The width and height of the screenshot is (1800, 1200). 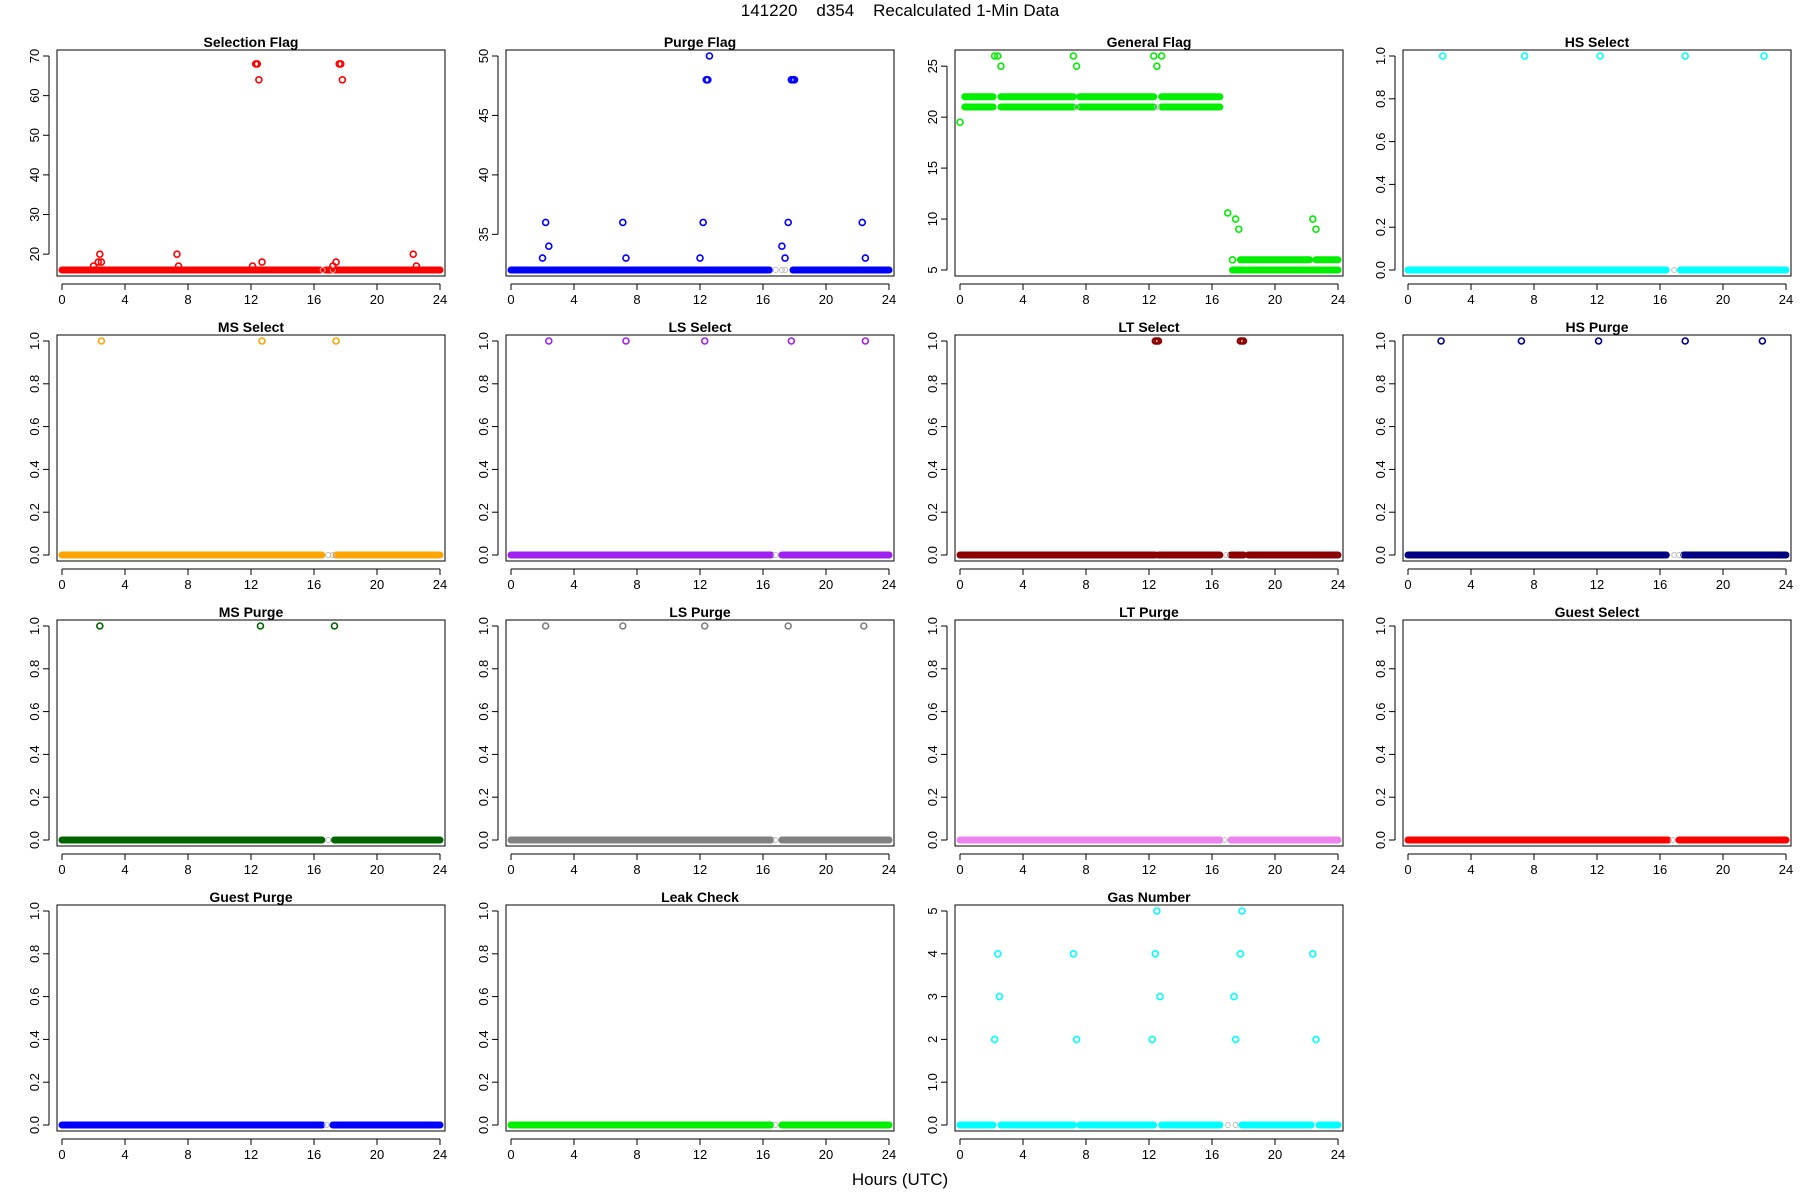 I want to click on panel-title: General Flag, so click(x=1149, y=42).